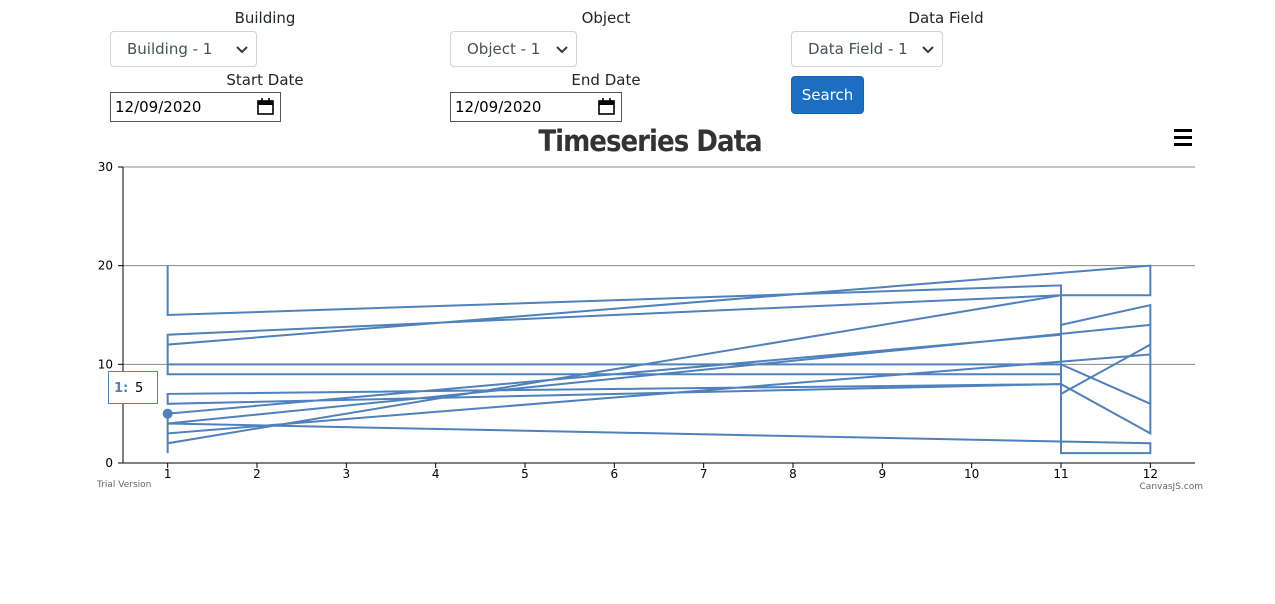 The height and width of the screenshot is (604, 1275). What do you see at coordinates (946, 18) in the screenshot?
I see `field-label: Data Field` at bounding box center [946, 18].